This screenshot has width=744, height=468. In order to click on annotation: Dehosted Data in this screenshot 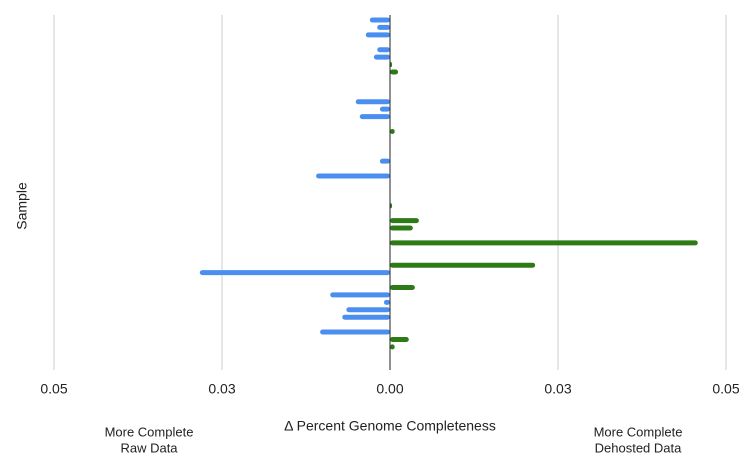, I will do `click(638, 447)`.